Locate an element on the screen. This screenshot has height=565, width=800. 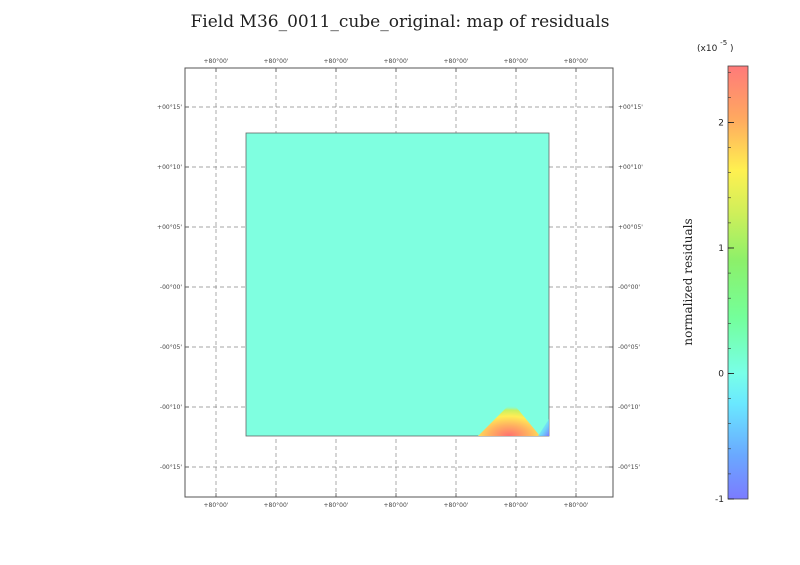
colorbar-tick-label: 2 is located at coordinates (721, 123).